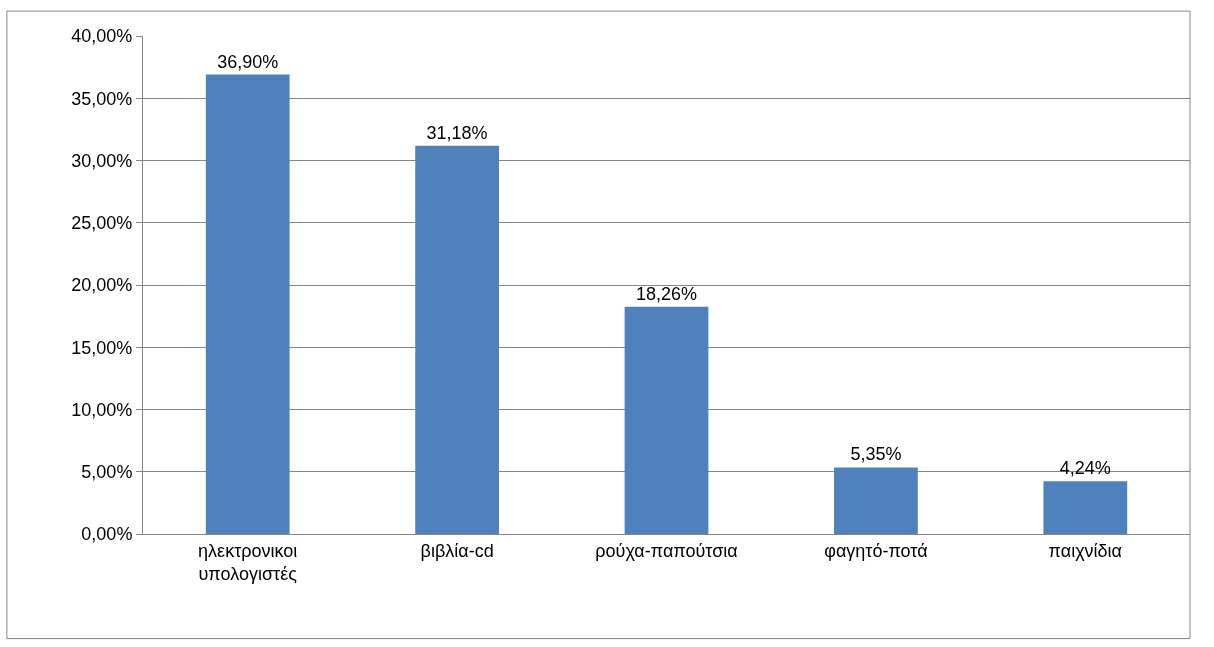 The image size is (1214, 647). Describe the element at coordinates (102, 160) in the screenshot. I see `y-tick-label: 30,00%` at that location.